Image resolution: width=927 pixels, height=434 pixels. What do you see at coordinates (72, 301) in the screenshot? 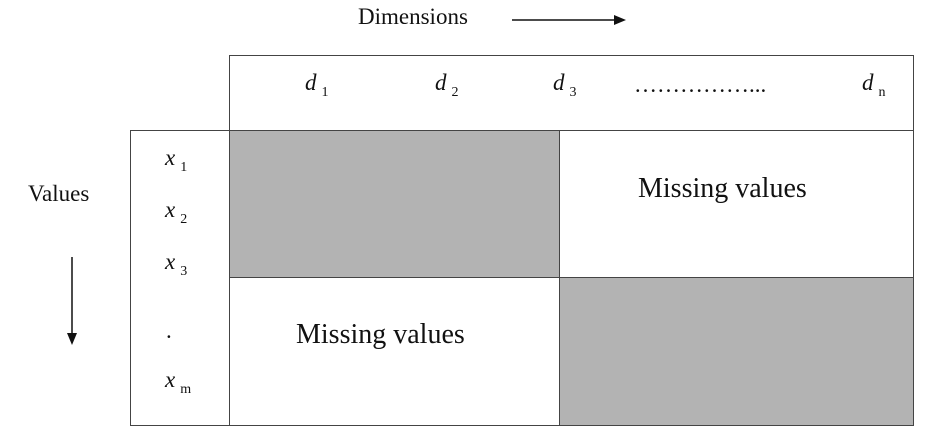
I see `down-arrow-icon` at bounding box center [72, 301].